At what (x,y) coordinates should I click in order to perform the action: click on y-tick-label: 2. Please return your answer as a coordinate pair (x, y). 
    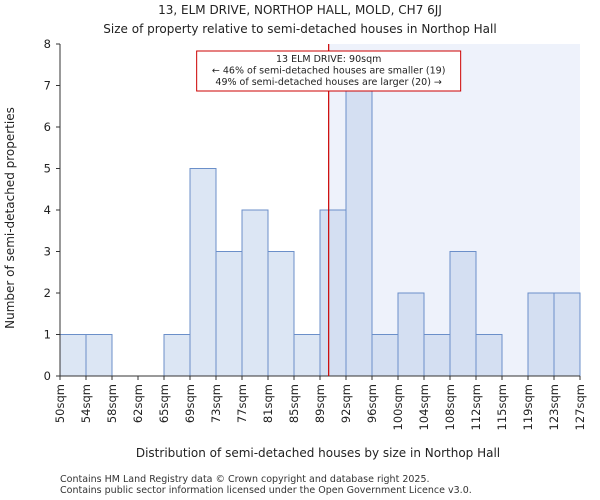
    Looking at the image, I should click on (47, 293).